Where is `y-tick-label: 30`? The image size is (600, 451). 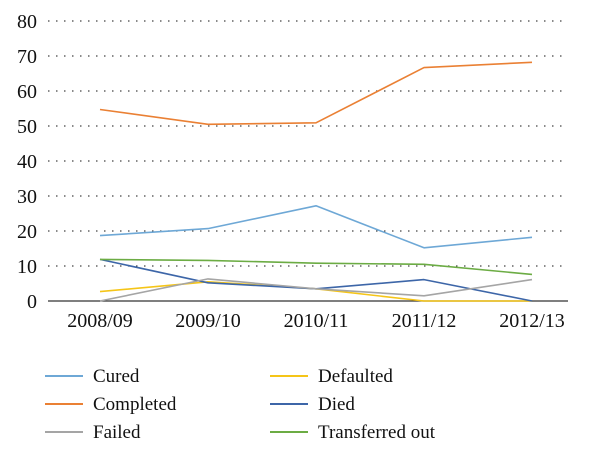 y-tick-label: 30 is located at coordinates (27, 197).